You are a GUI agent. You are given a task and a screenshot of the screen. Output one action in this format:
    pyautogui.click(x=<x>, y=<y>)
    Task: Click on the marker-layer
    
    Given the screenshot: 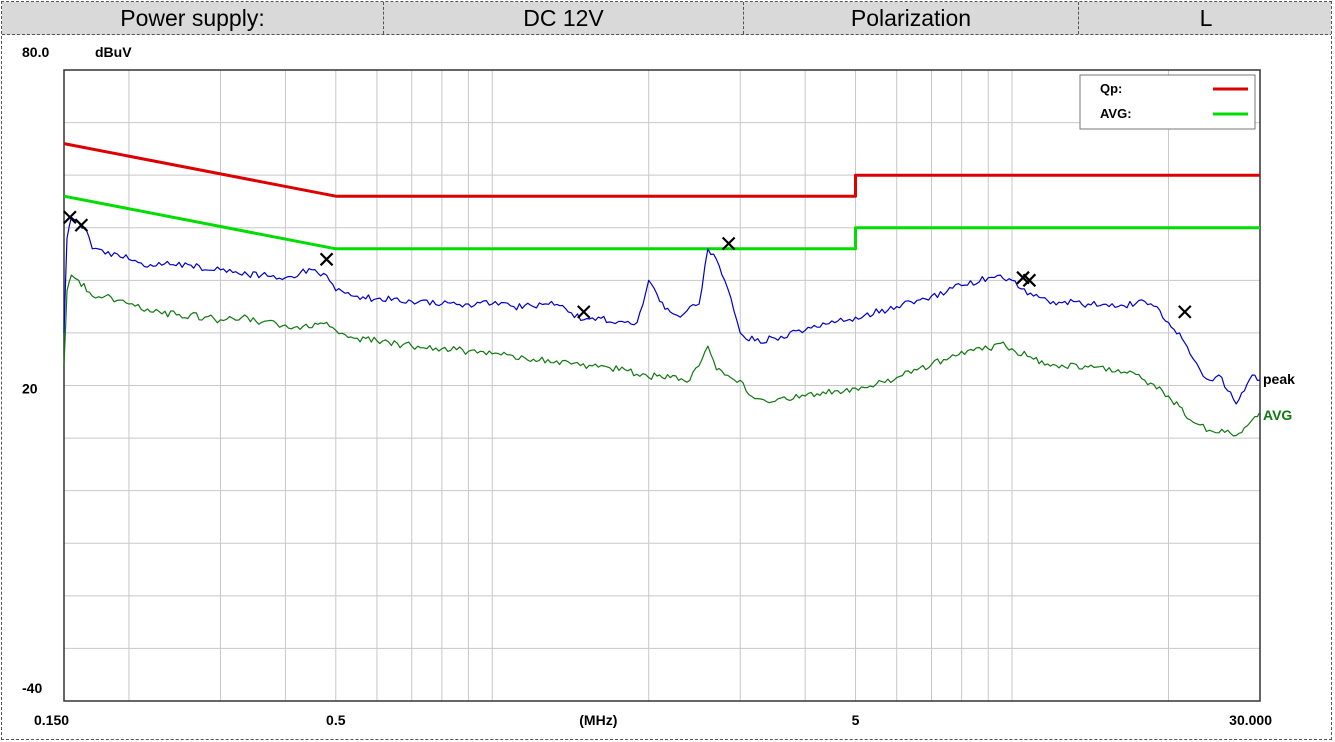 What is the action you would take?
    pyautogui.click(x=627, y=264)
    